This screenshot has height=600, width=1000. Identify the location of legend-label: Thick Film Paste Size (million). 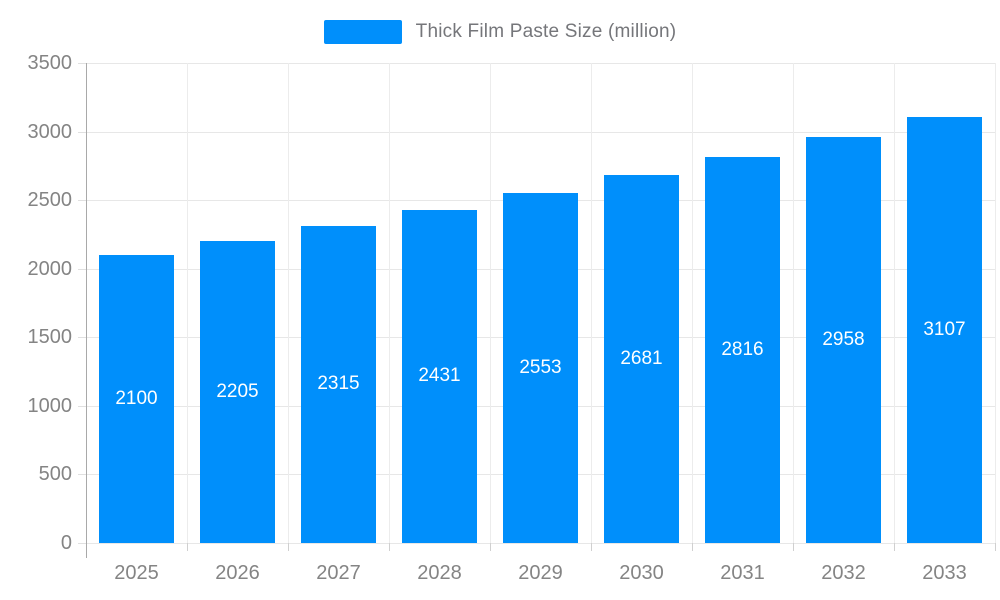
(546, 31).